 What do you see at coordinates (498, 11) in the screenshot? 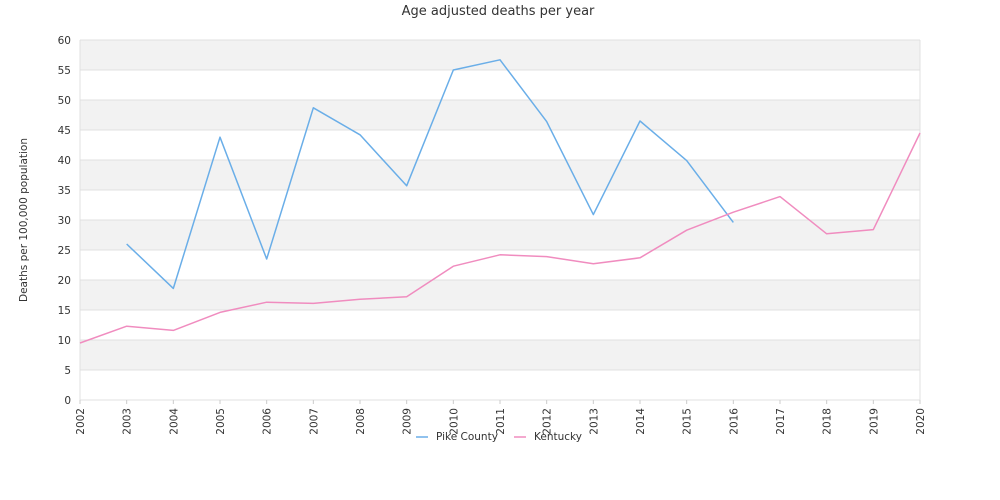
I see `chart-title: Age adjusted deaths per year` at bounding box center [498, 11].